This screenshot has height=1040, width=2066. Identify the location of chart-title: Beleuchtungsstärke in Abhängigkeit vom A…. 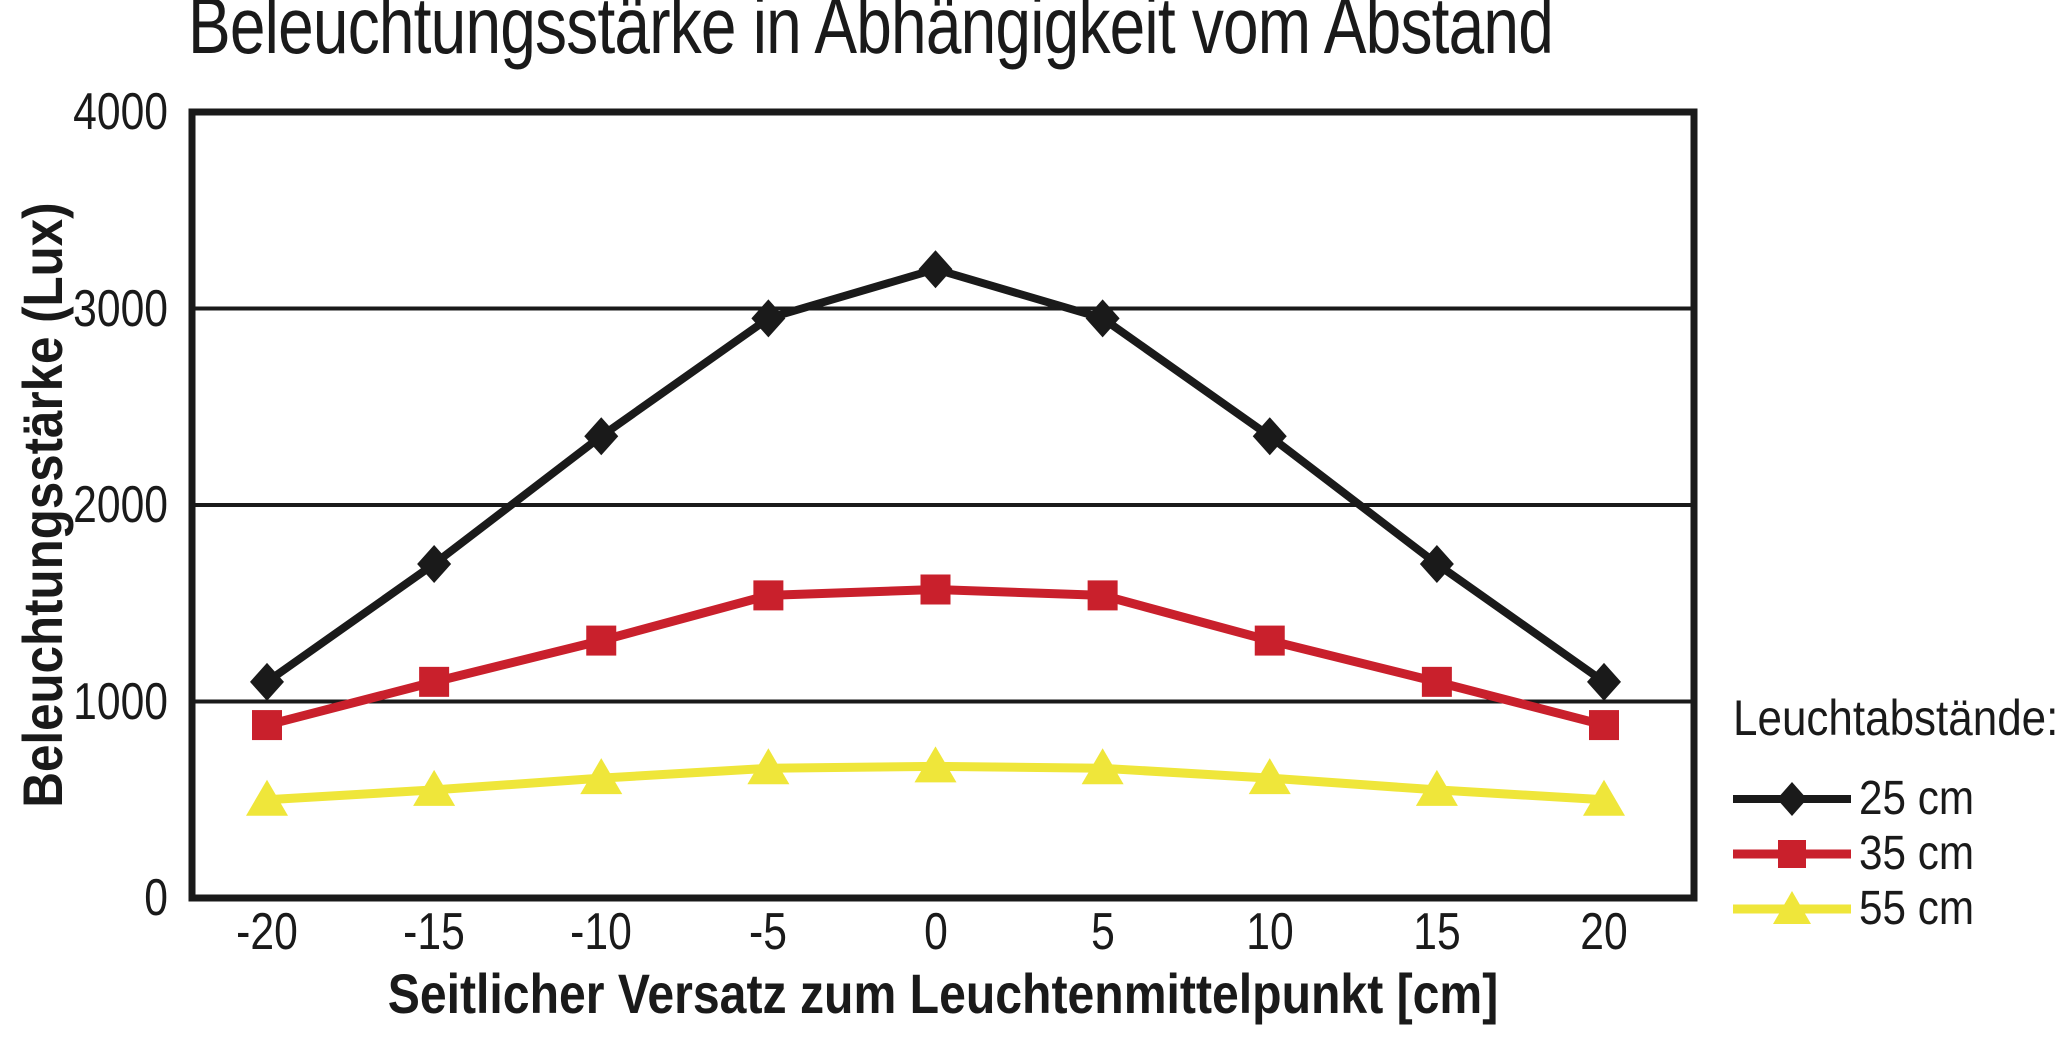
(871, 35).